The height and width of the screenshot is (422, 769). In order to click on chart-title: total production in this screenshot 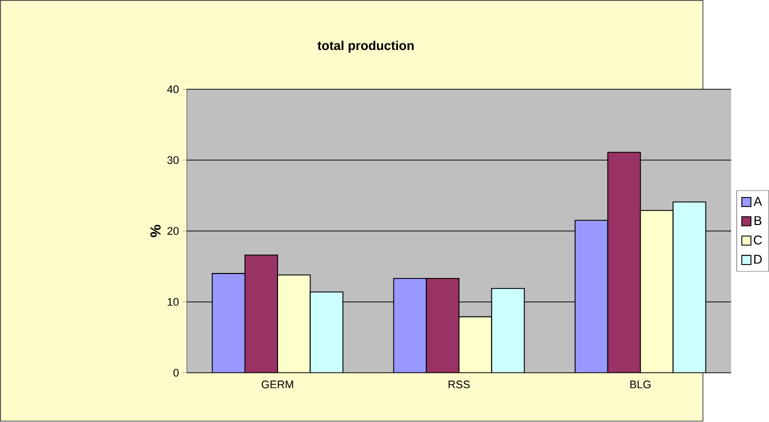, I will do `click(366, 46)`.